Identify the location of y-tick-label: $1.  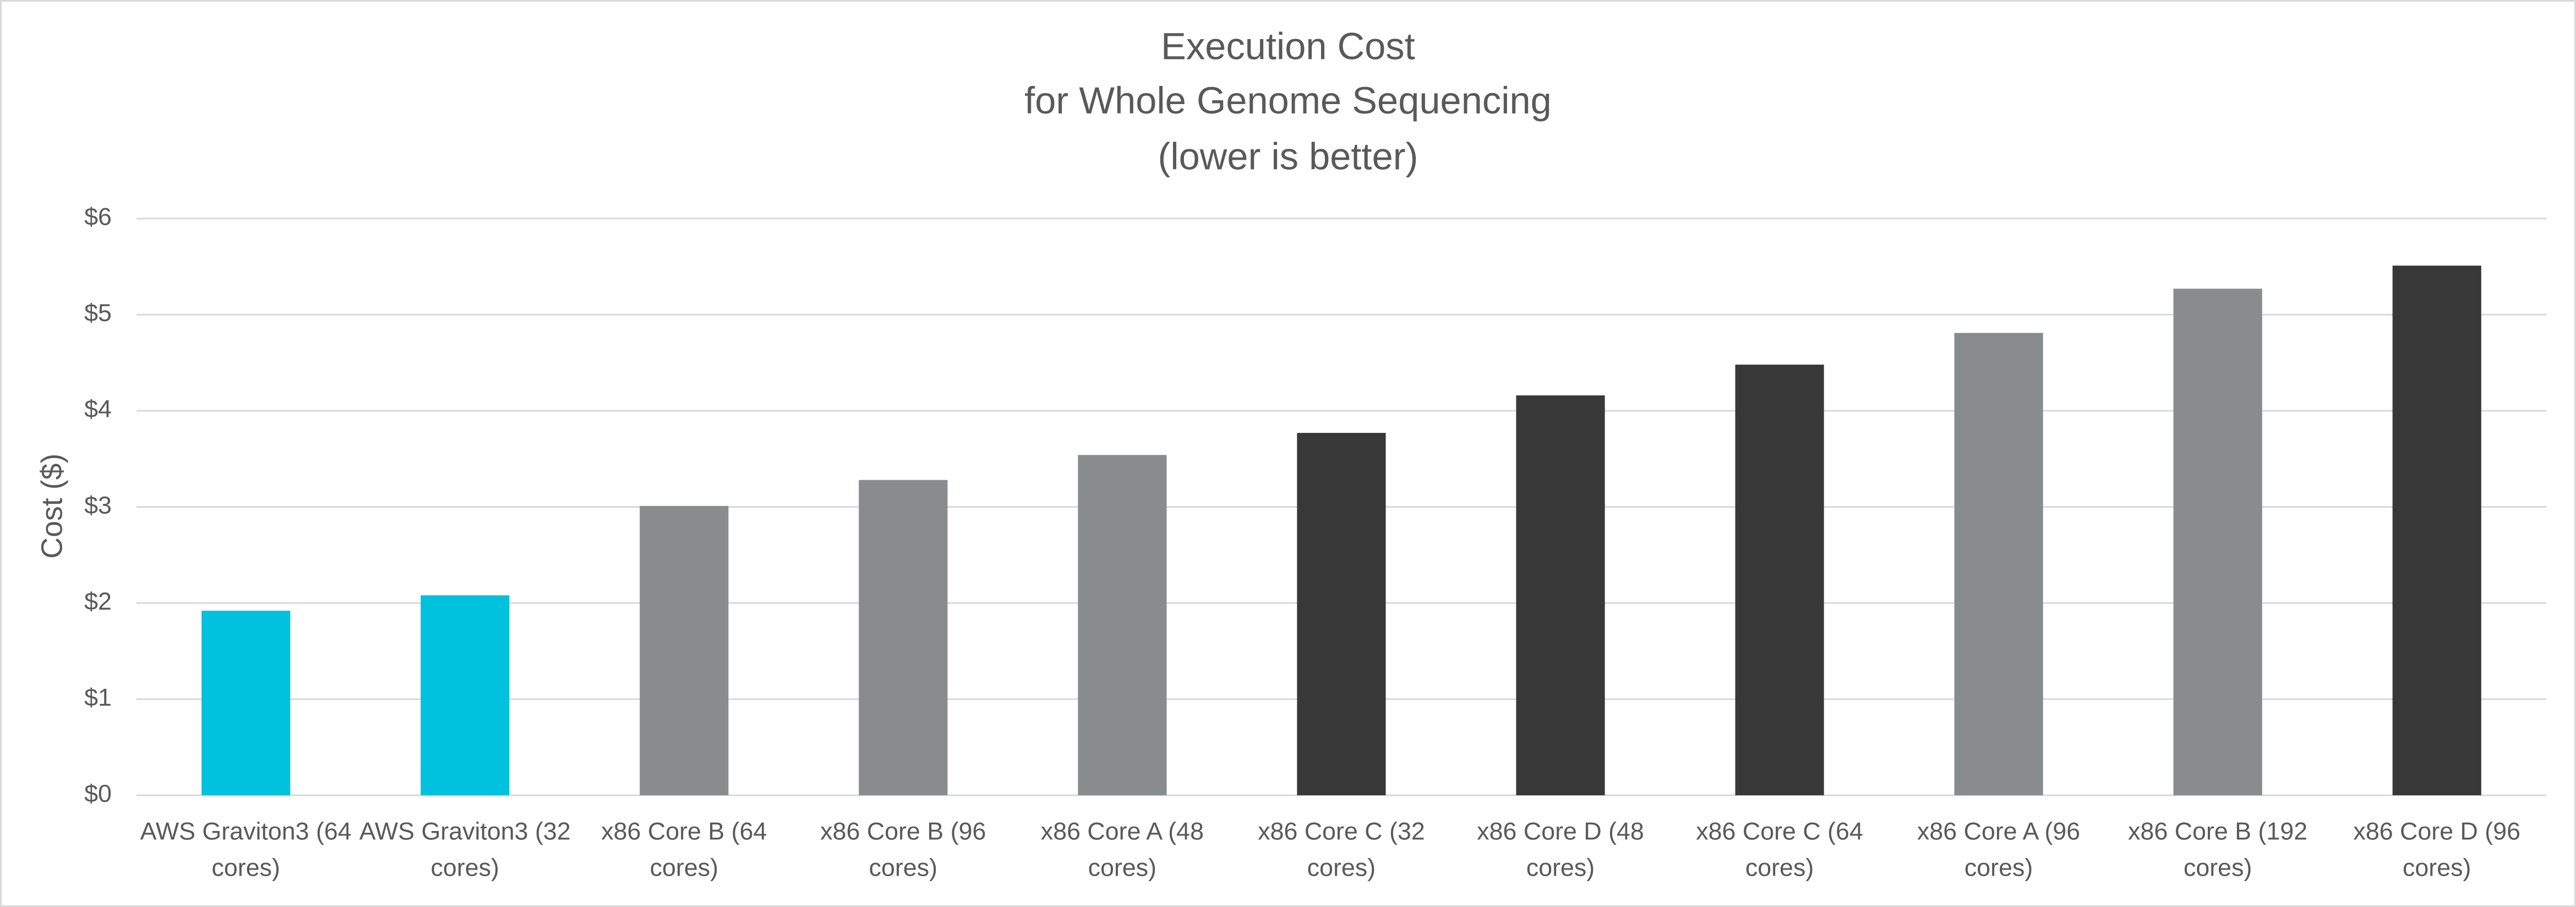
(98, 697).